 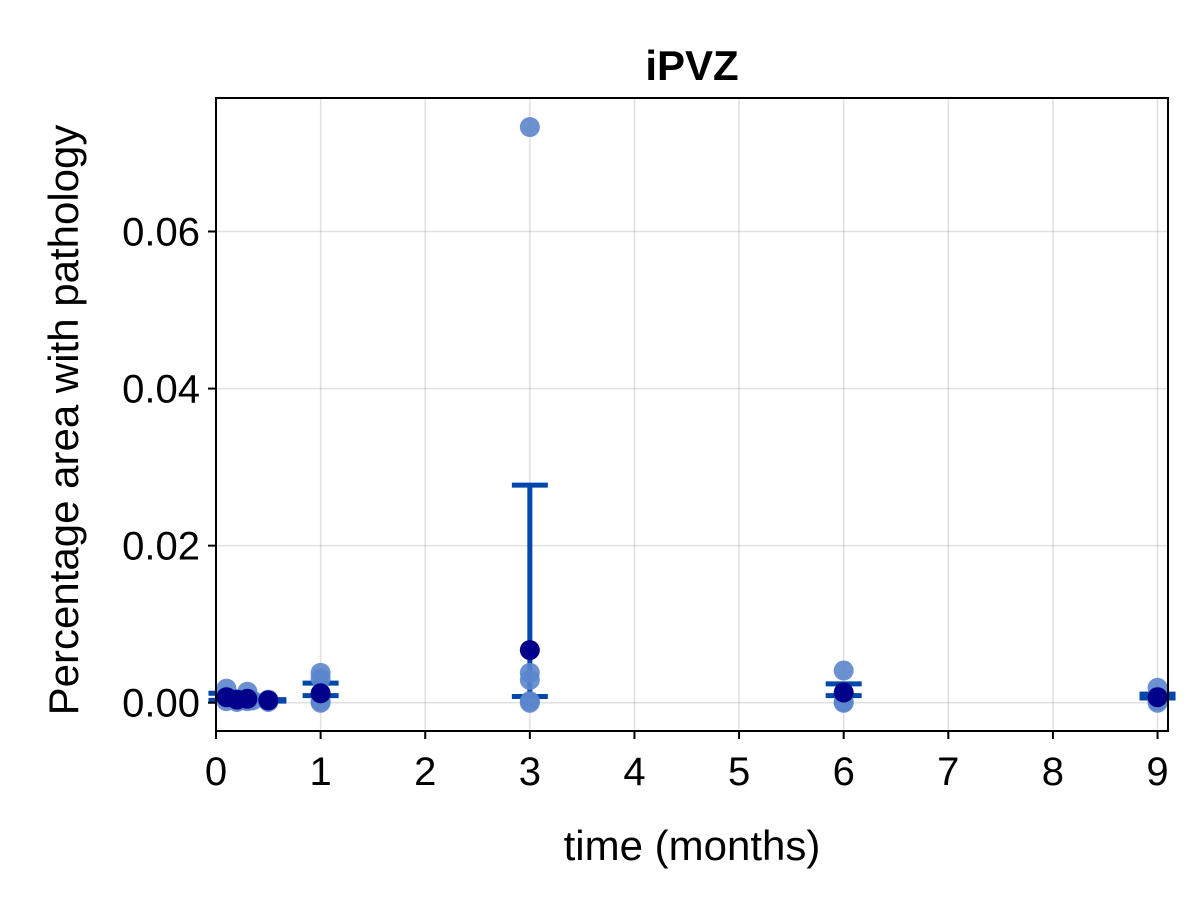 What do you see at coordinates (687, 762) in the screenshot?
I see `x-axis-ticks: 0 1 2 3 4 5 6 7 8 9` at bounding box center [687, 762].